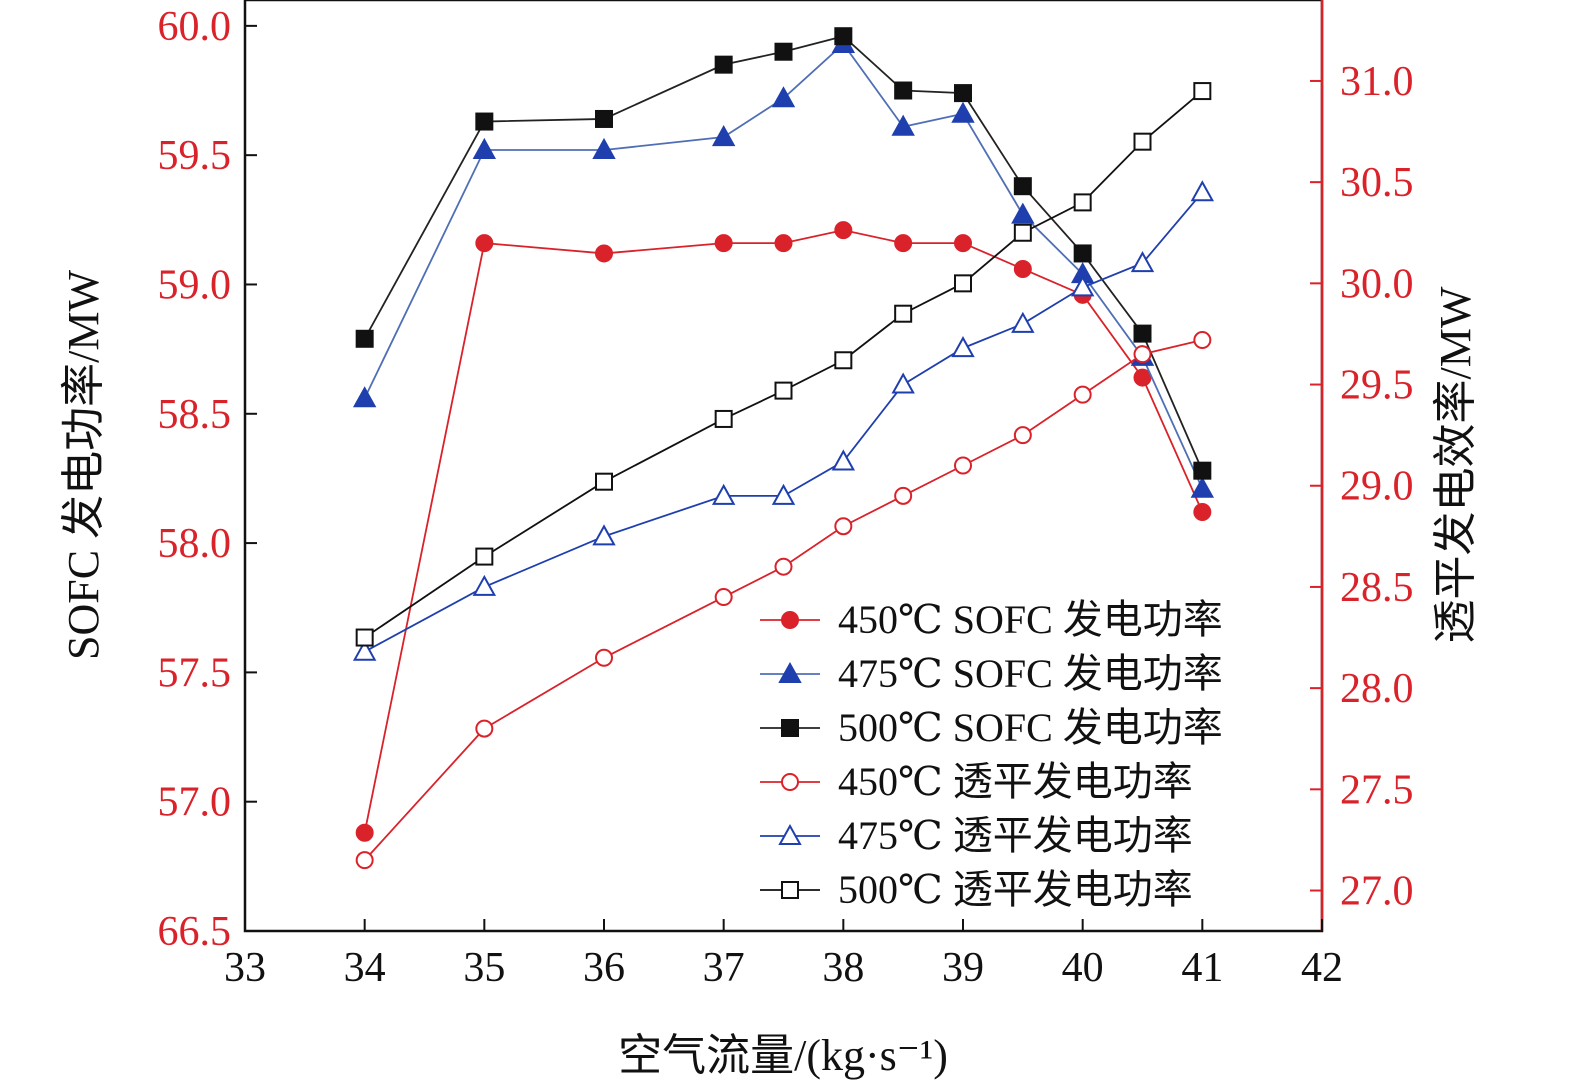 This screenshot has height=1092, width=1575. I want to click on legend-label: 500℃ 透平发电功率, so click(1015, 889).